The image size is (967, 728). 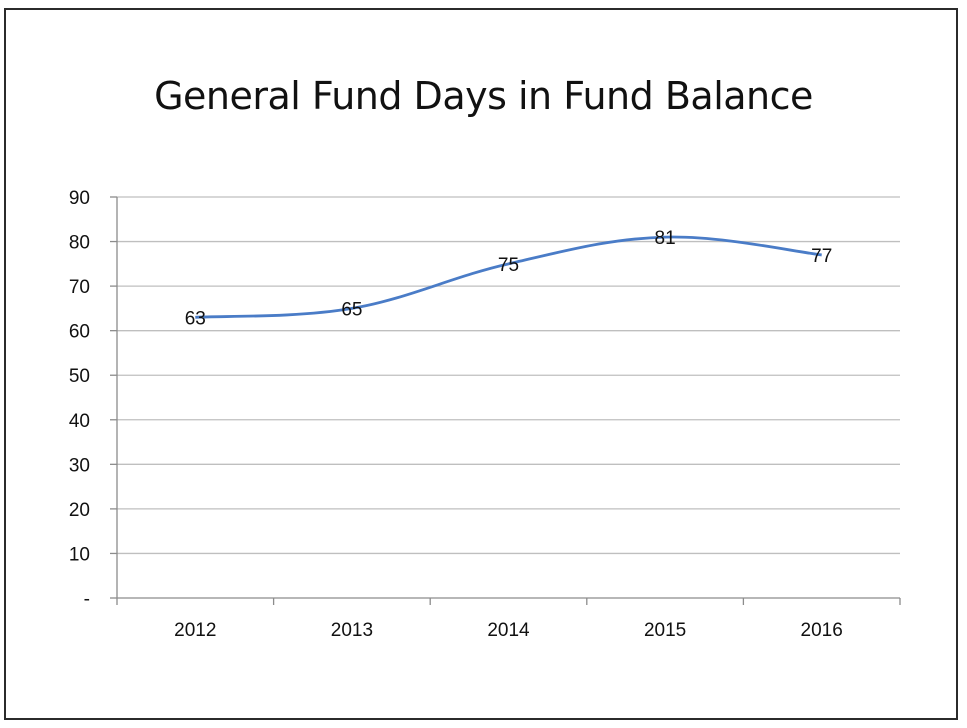 I want to click on data-label: 65, so click(x=351, y=309).